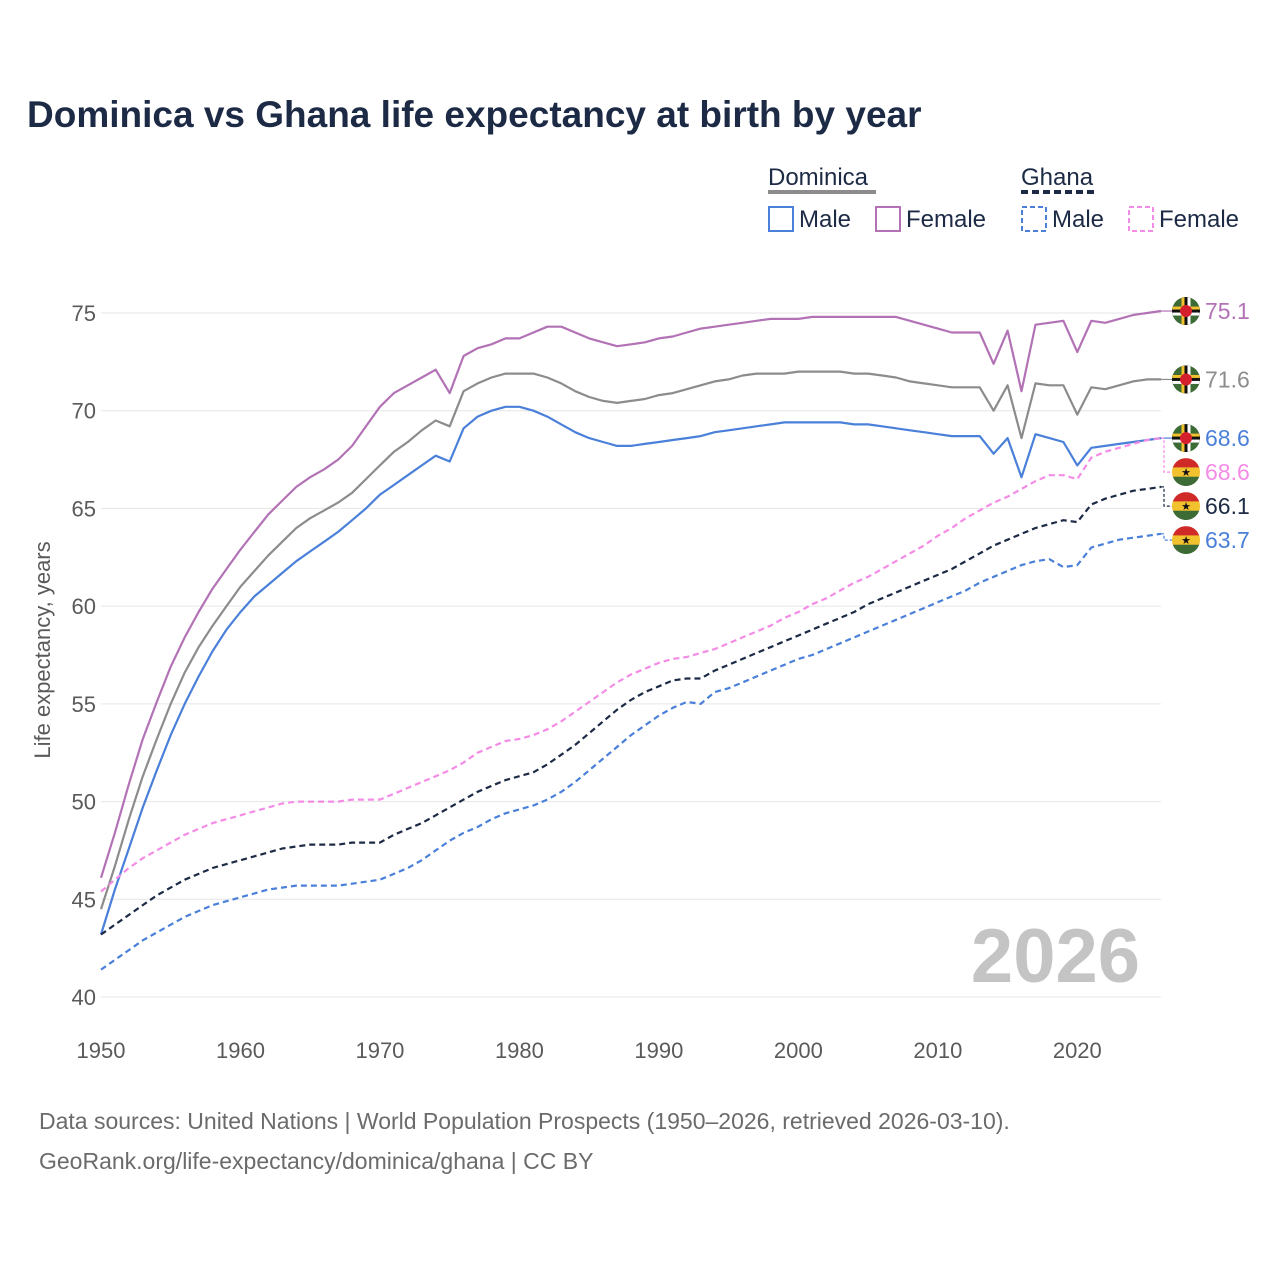 This screenshot has width=1280, height=1280. I want to click on y-tick-label-65: 65, so click(84, 508).